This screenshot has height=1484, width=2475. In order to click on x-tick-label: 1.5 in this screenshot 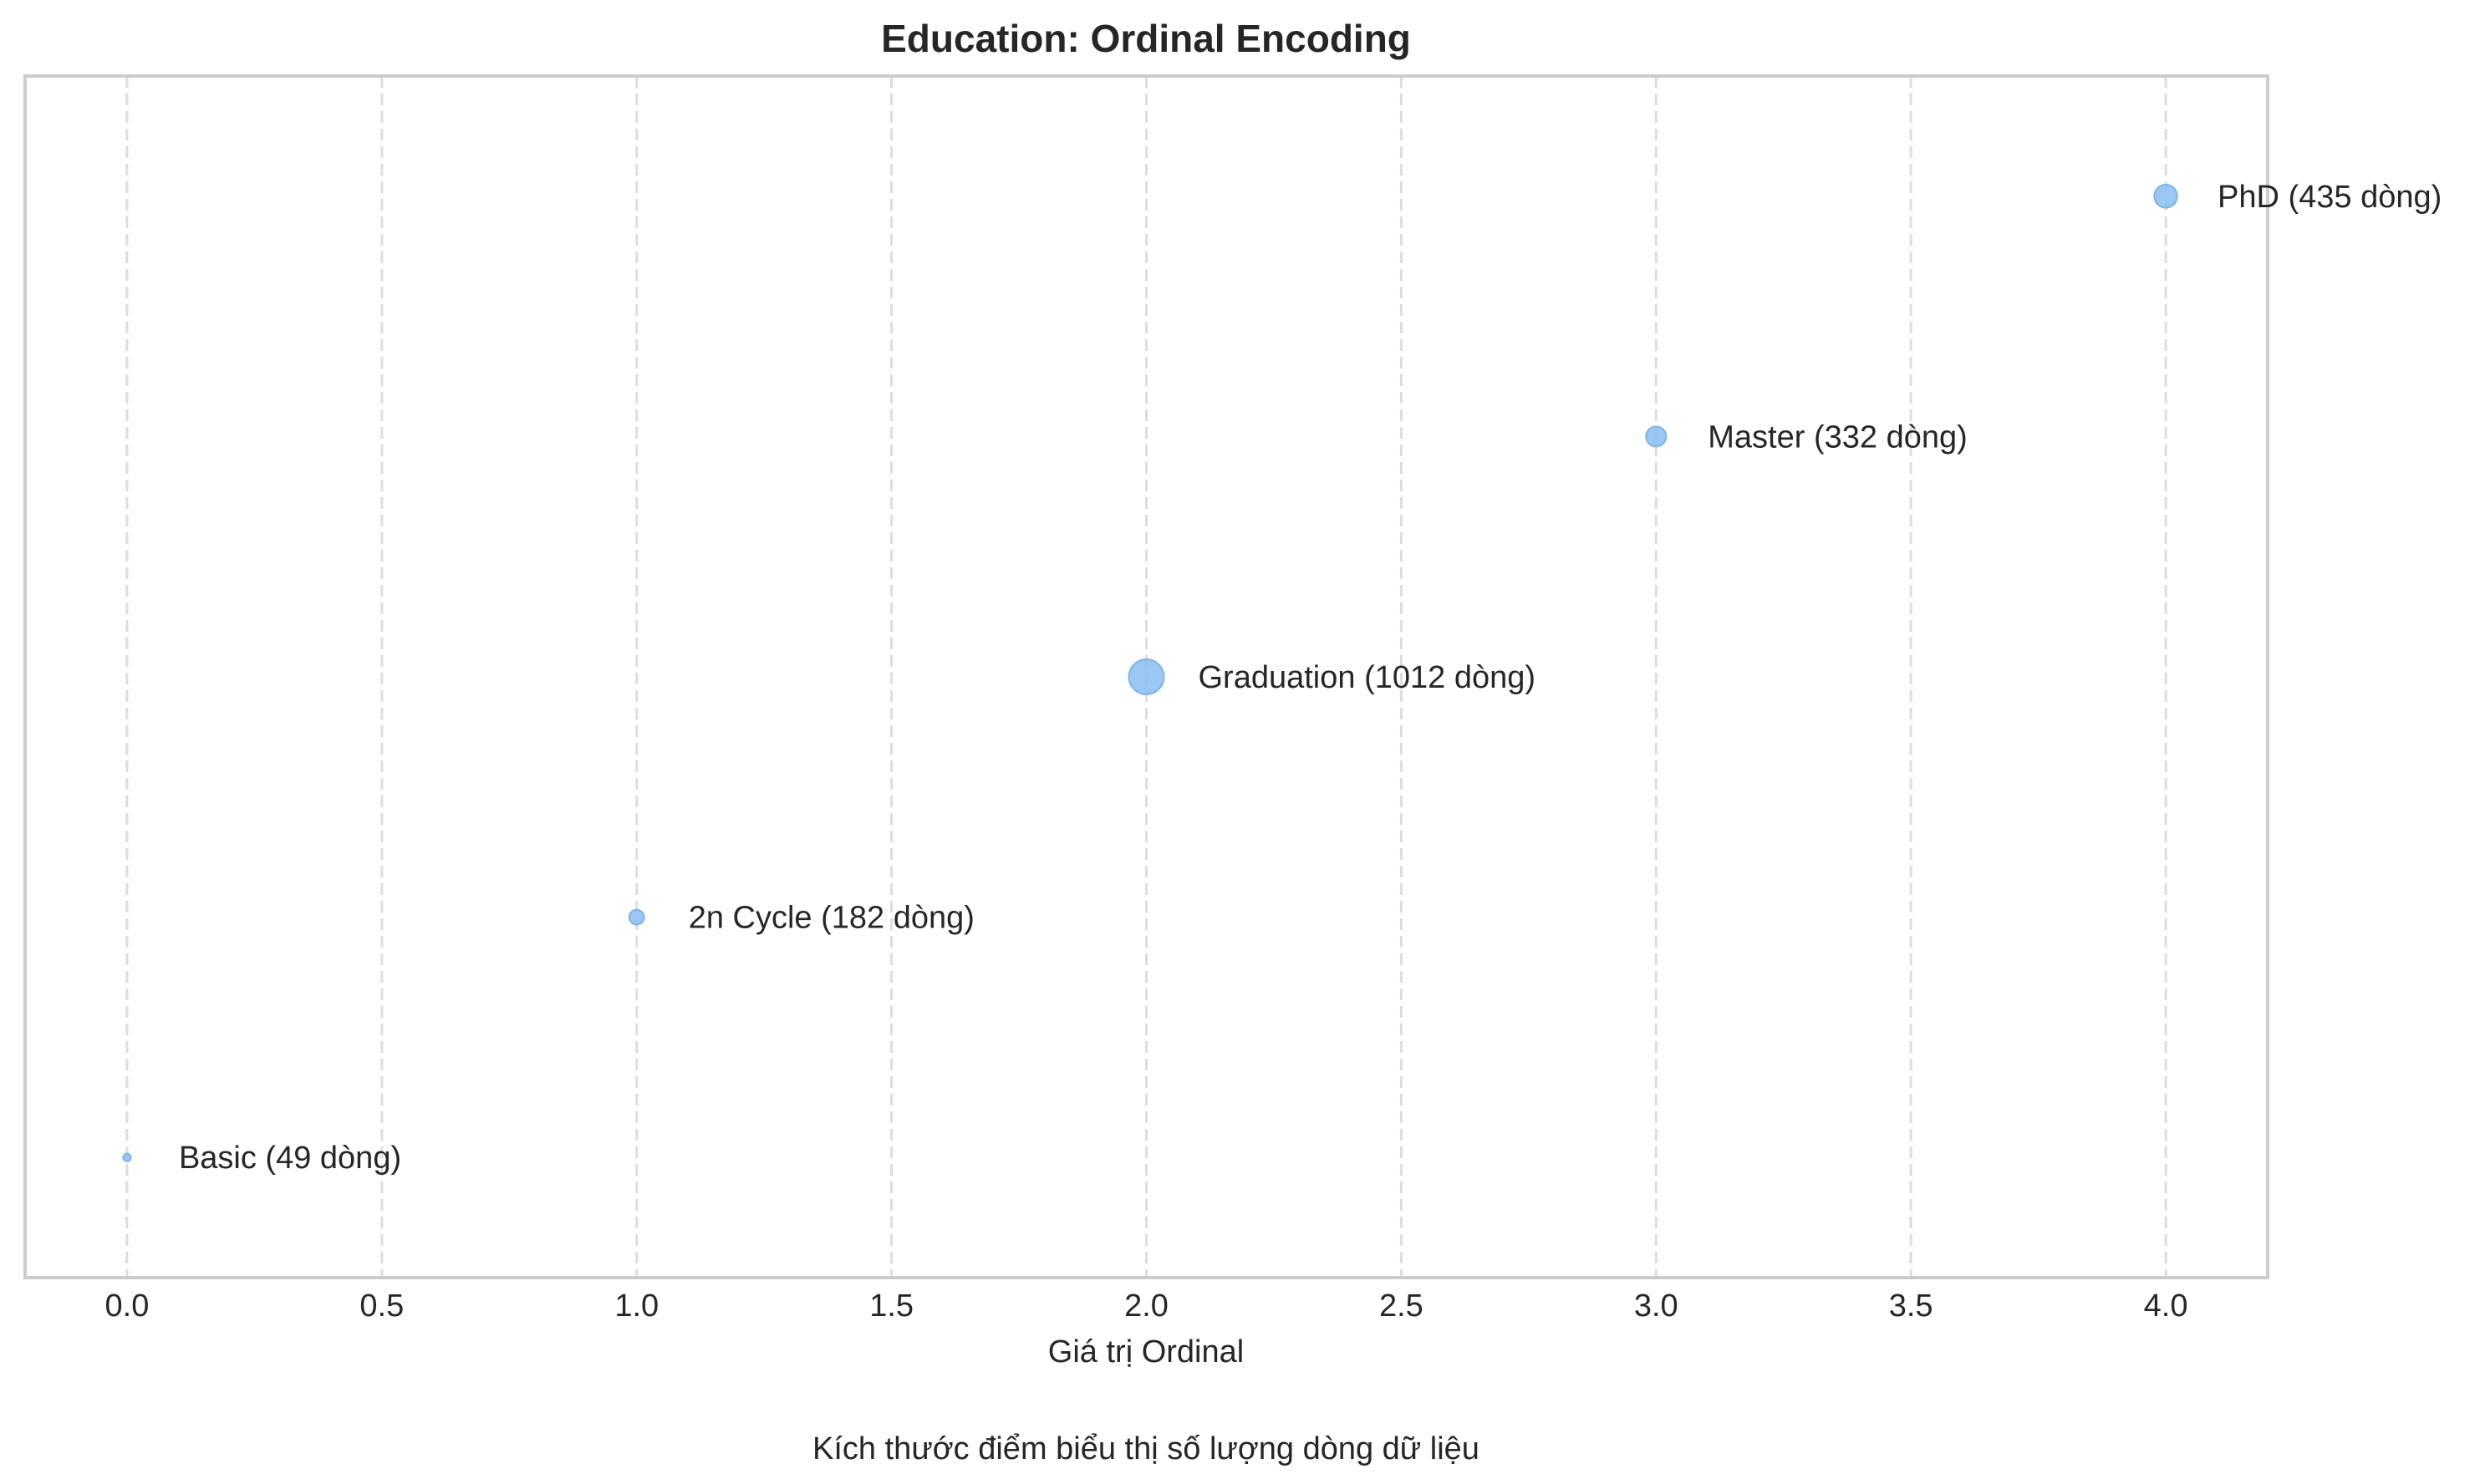, I will do `click(891, 1306)`.